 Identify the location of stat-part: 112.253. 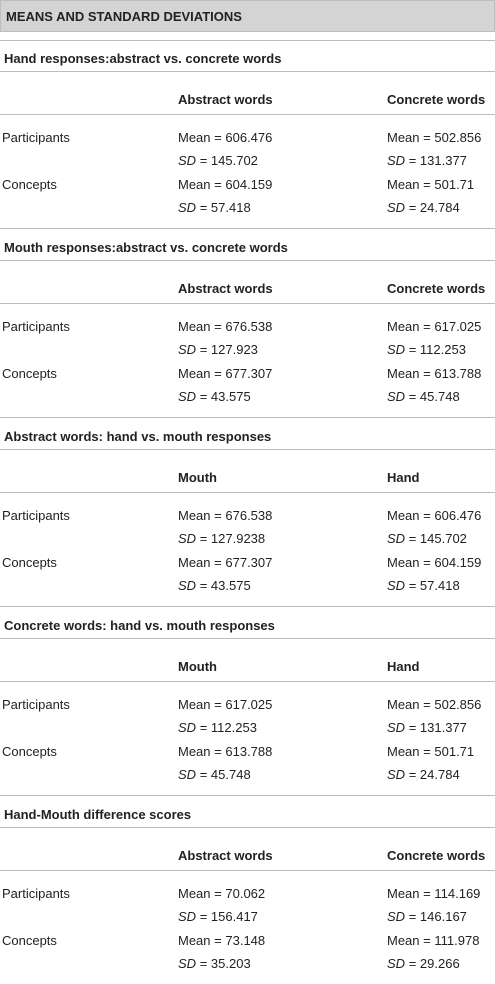
(233, 727).